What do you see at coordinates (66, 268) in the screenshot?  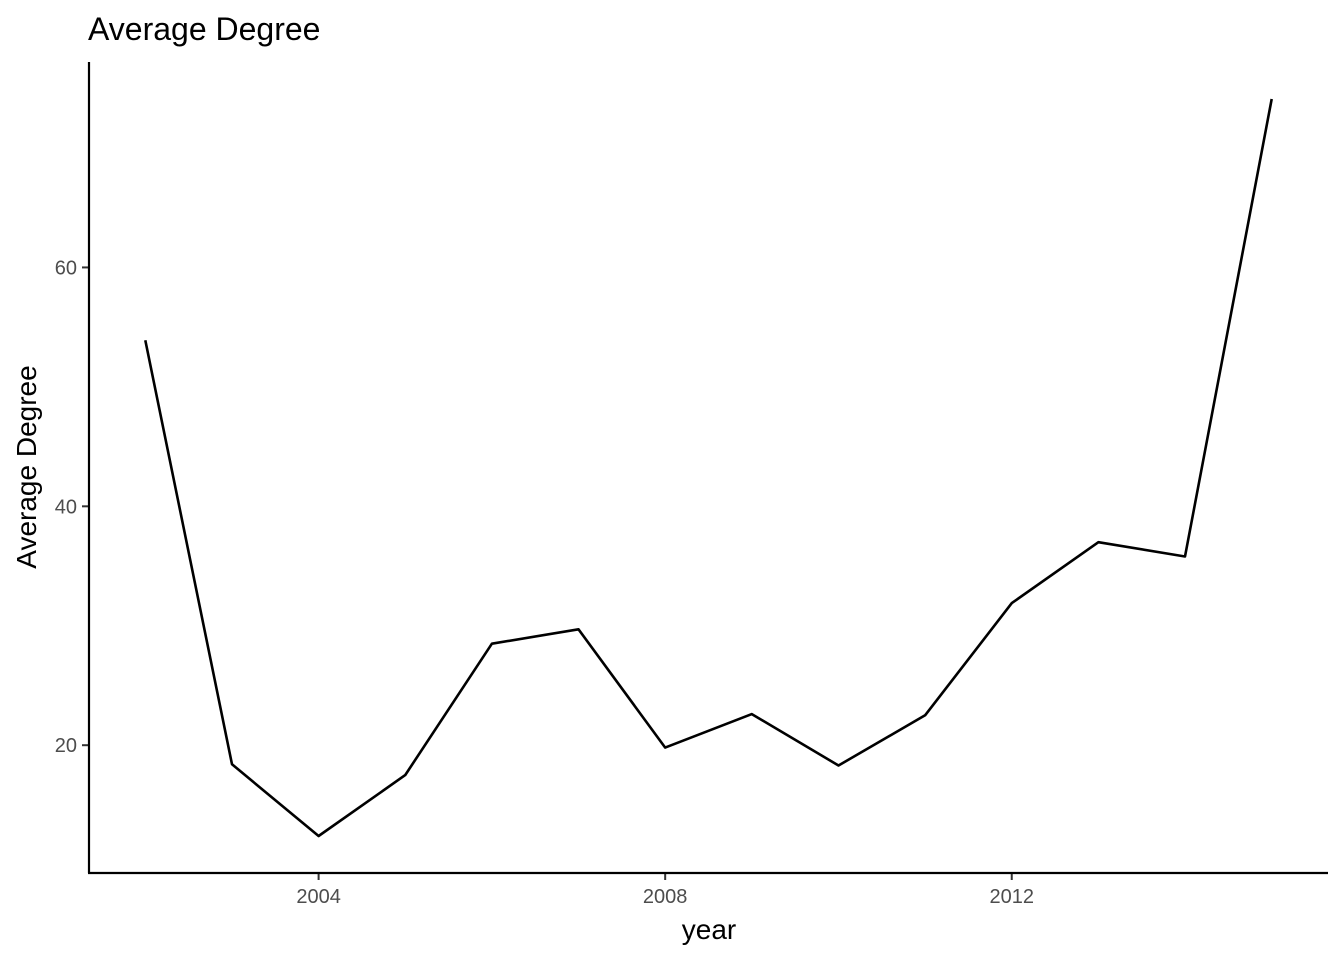 I see `y-tick-label: 60` at bounding box center [66, 268].